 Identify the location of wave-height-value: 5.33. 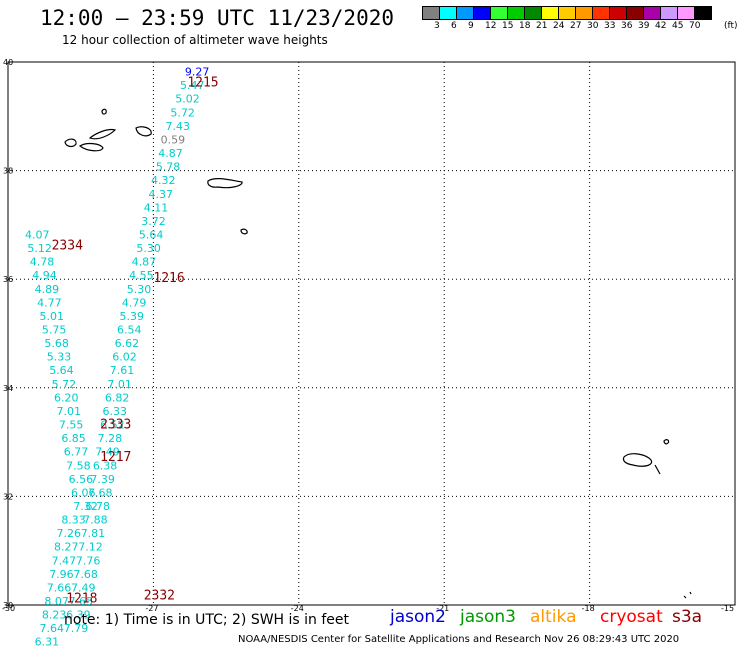
(59, 357).